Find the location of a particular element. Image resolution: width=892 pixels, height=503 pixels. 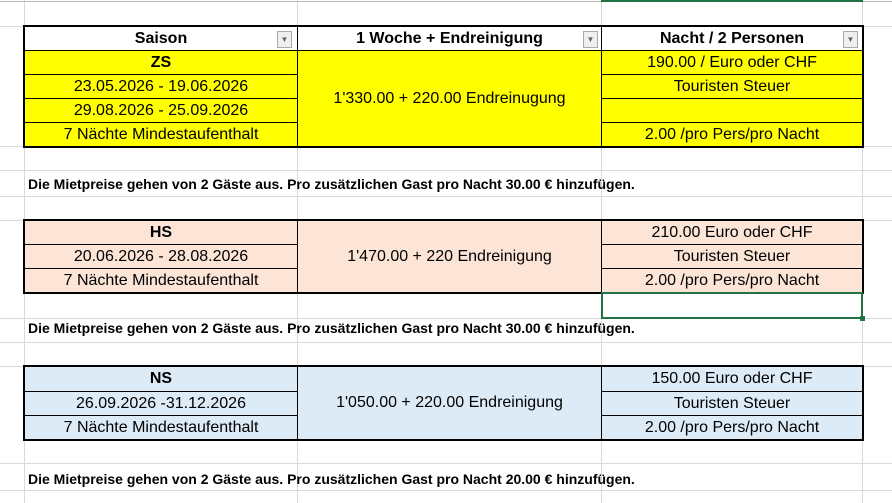

ns-tax-label: Touristen Steuer is located at coordinates (732, 403).